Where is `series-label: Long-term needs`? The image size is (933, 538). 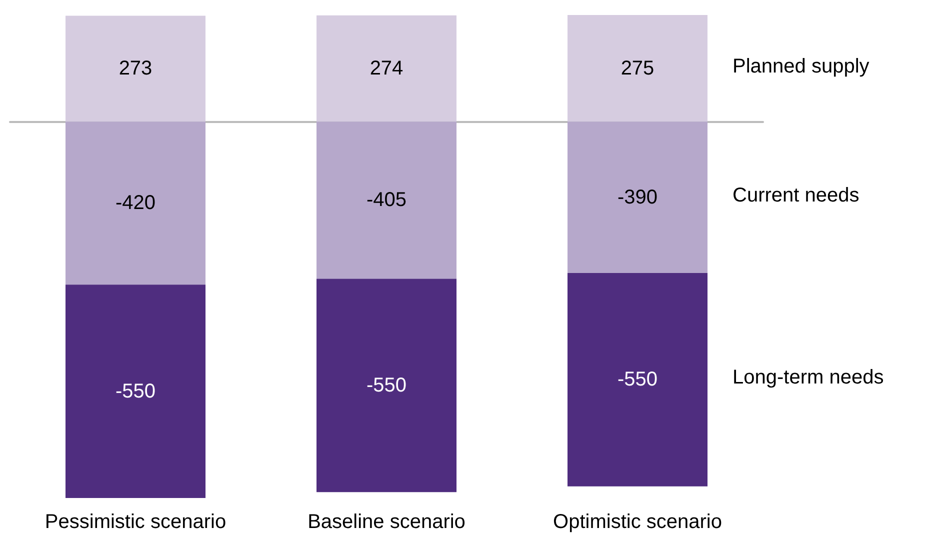 series-label: Long-term needs is located at coordinates (808, 377).